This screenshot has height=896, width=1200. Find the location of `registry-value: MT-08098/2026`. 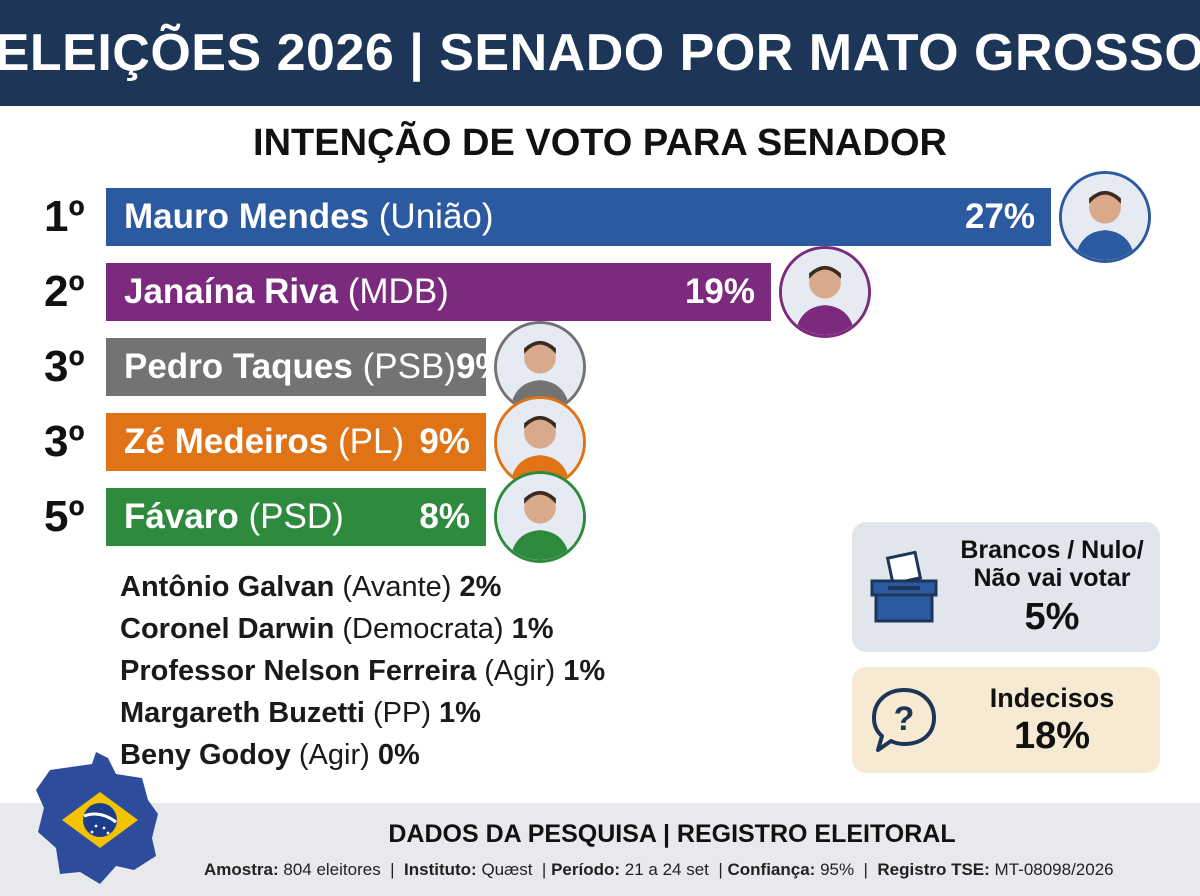

registry-value: MT-08098/2026 is located at coordinates (1054, 869).